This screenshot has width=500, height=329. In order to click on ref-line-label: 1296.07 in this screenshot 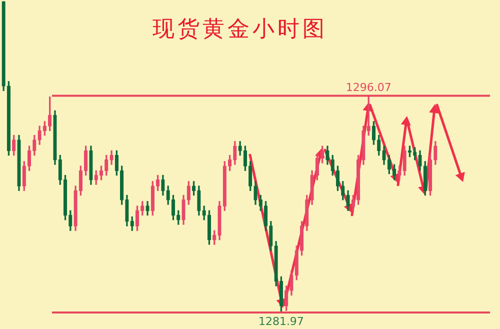, I will do `click(369, 87)`.